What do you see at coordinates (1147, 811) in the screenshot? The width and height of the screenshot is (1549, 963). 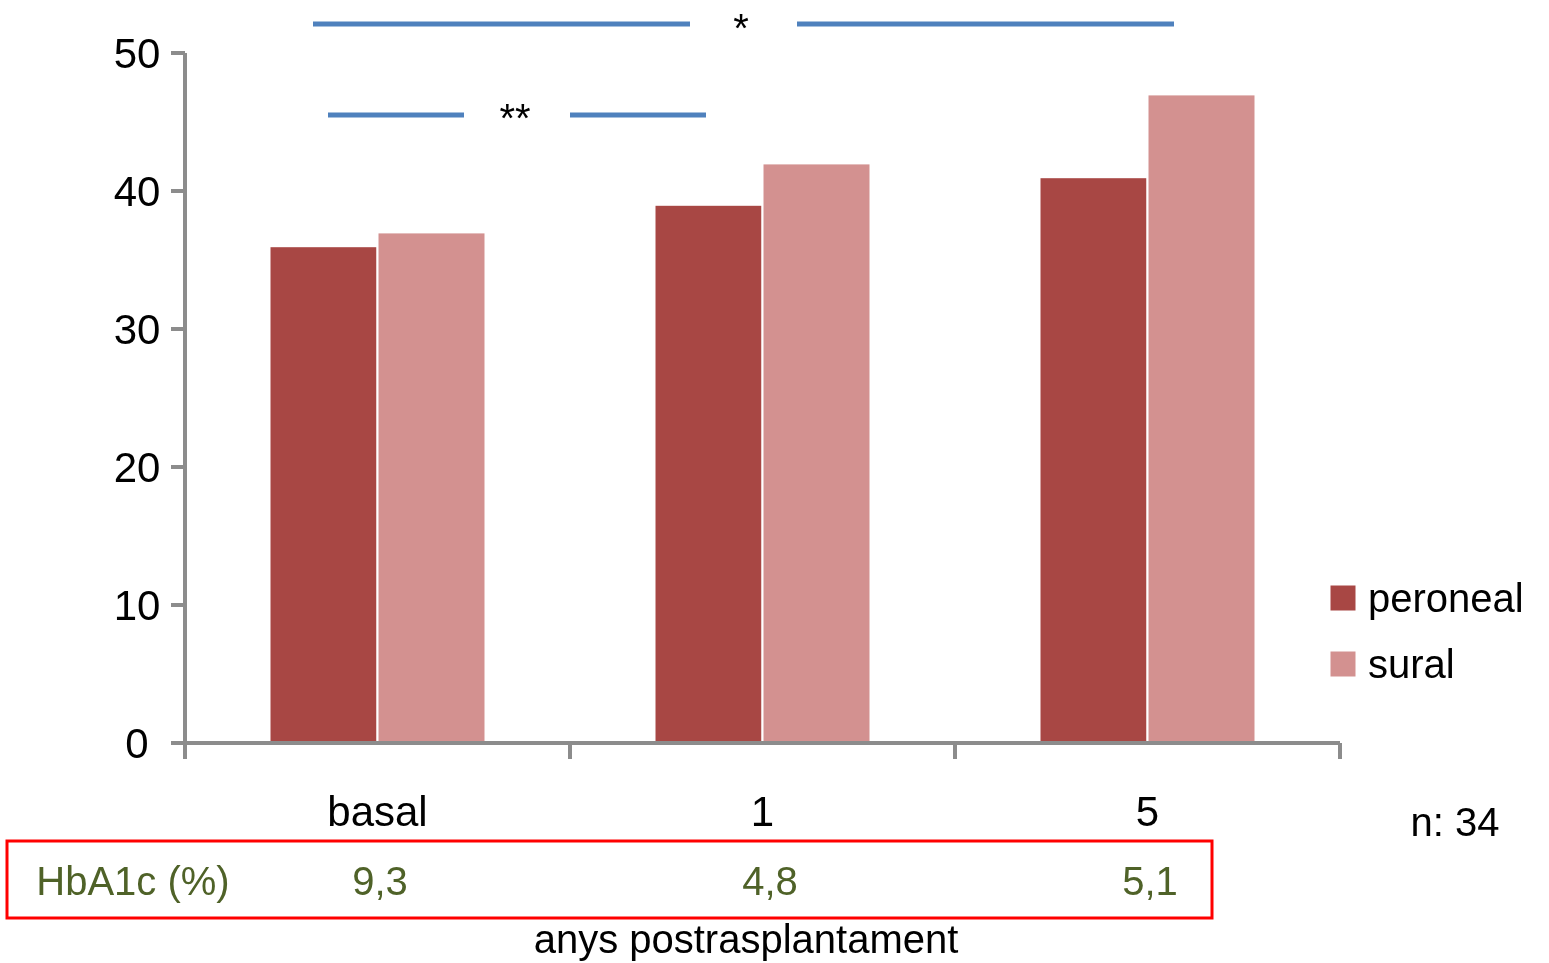 I see `x-tick-label: 5` at bounding box center [1147, 811].